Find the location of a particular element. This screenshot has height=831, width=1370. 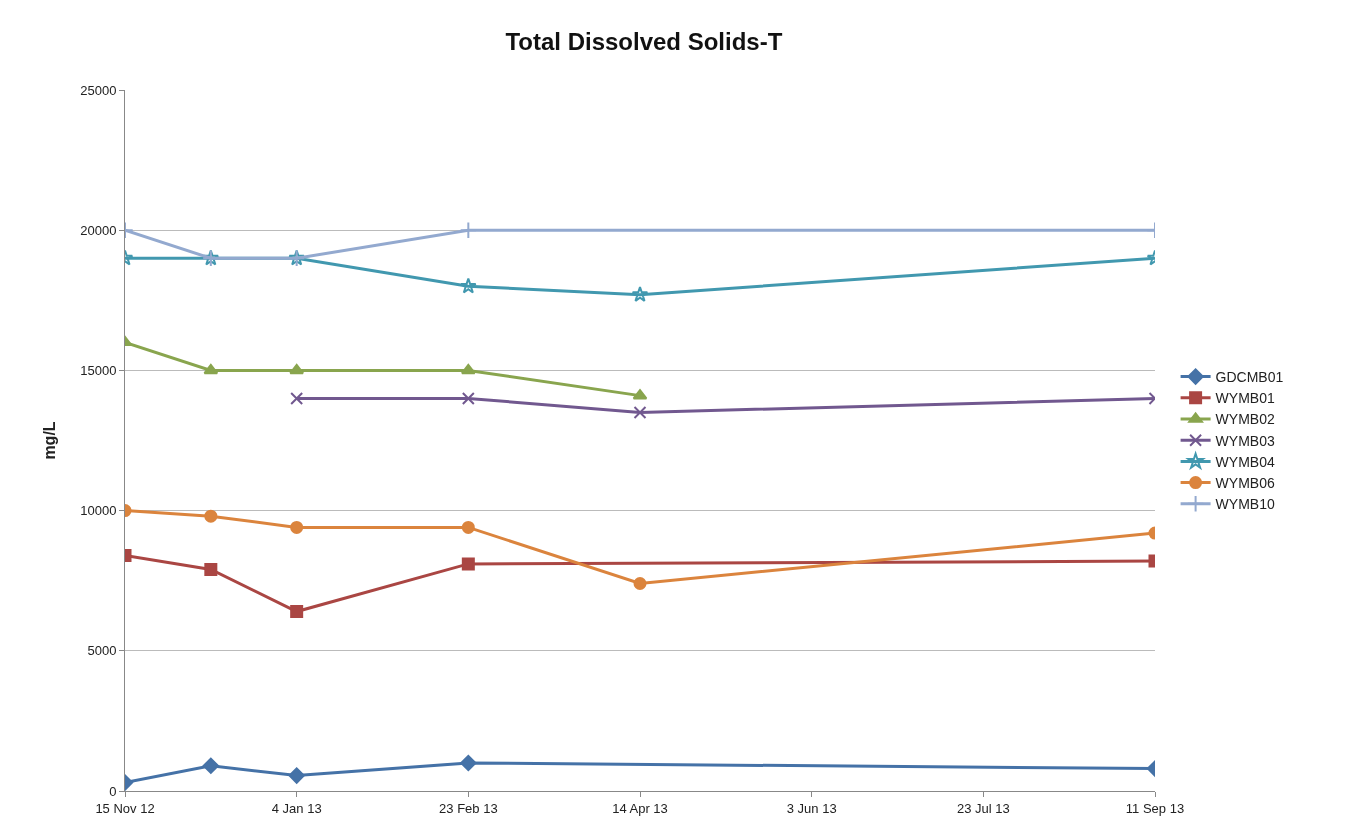

y-tick-label: 15000 is located at coordinates (98, 370).